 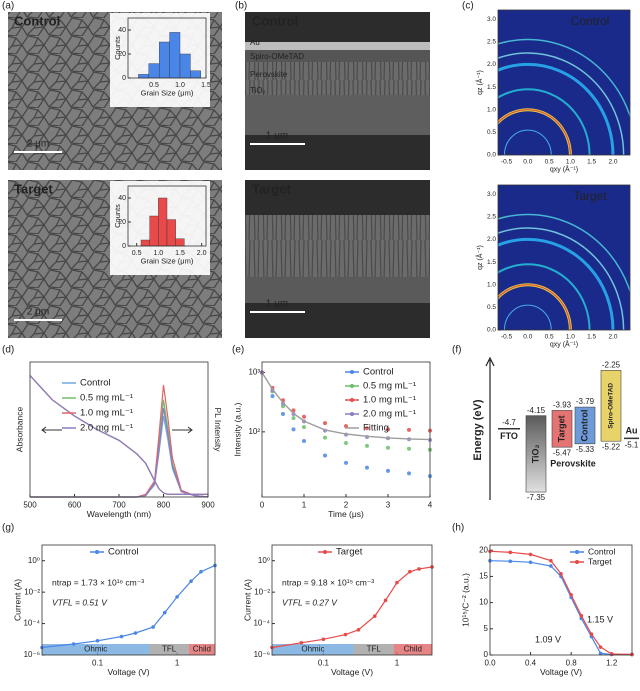 I want to click on regime-label: TFL, so click(x=169, y=649).